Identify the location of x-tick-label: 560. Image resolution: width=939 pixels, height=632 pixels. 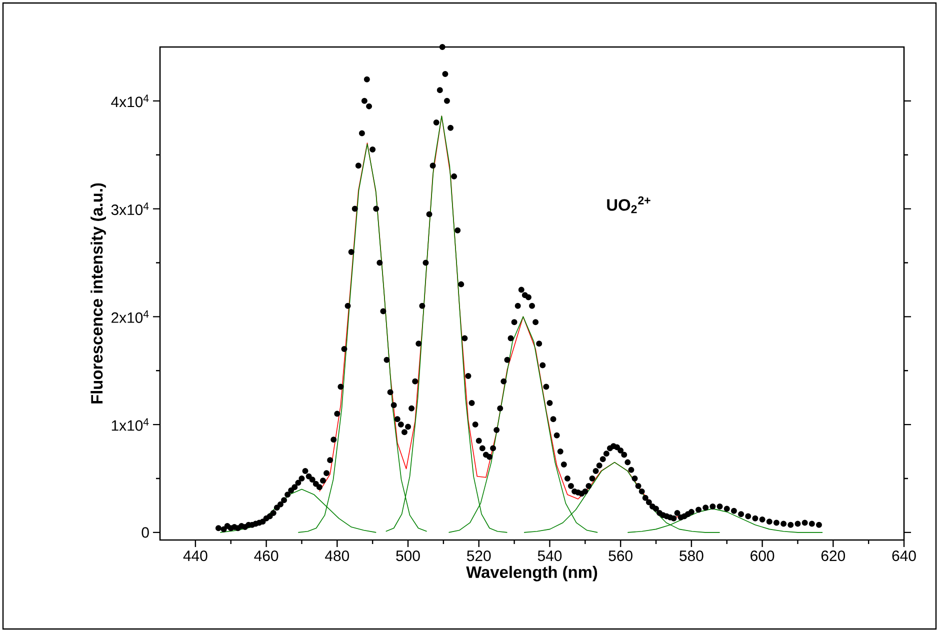
(620, 556).